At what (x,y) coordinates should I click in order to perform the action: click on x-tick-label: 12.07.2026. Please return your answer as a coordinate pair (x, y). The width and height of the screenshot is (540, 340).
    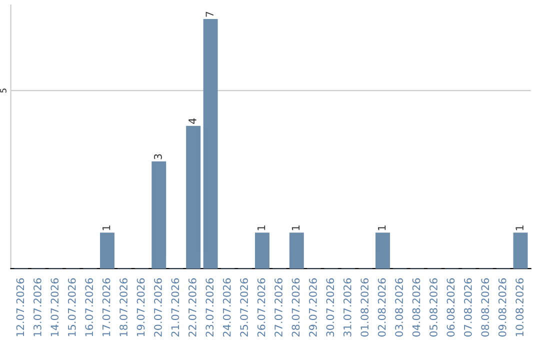
    Looking at the image, I should click on (20, 307).